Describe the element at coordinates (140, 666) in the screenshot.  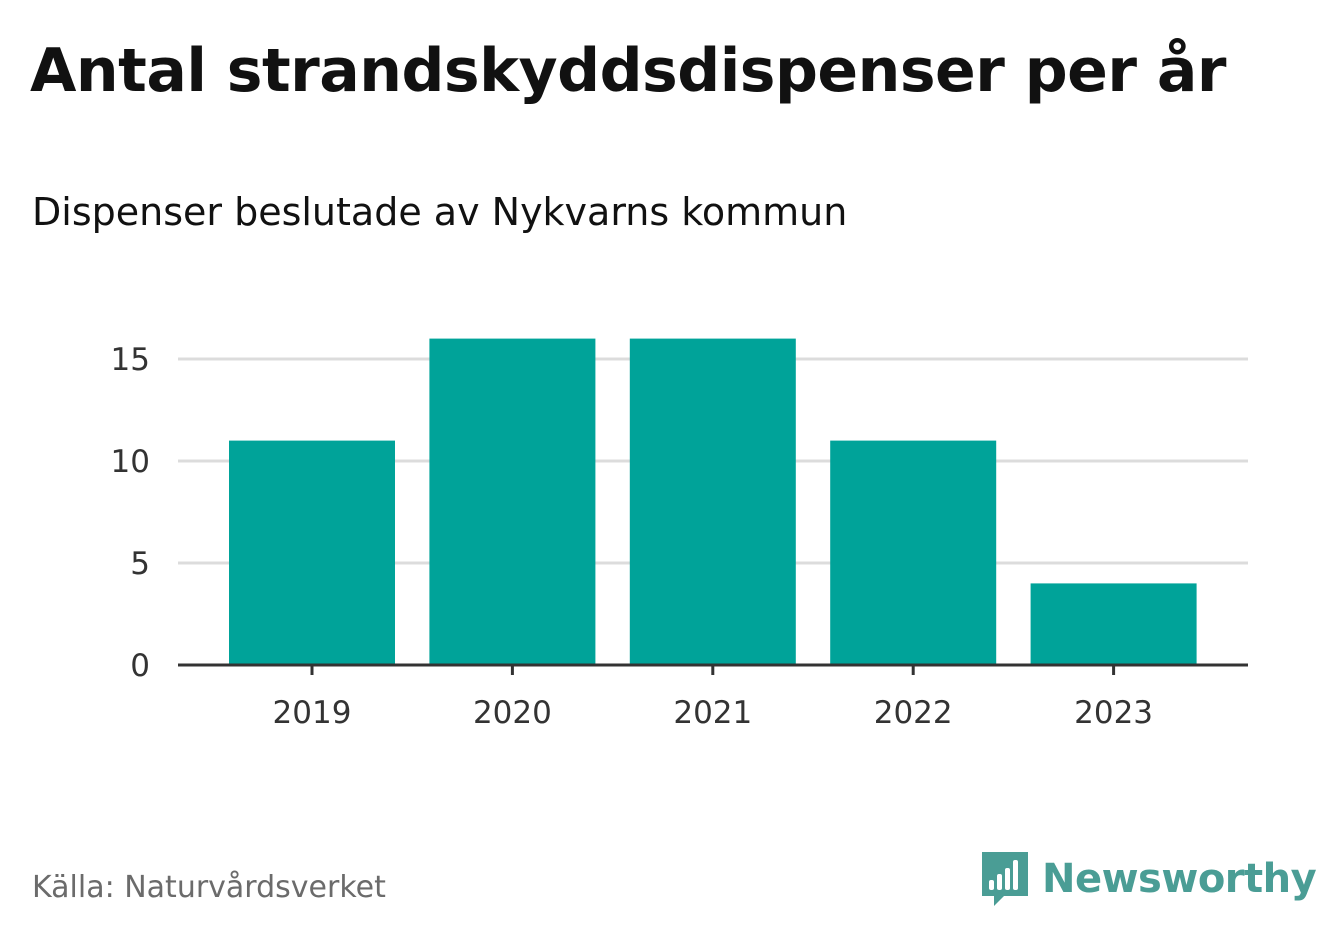
I see `y-tick-label: 0` at that location.